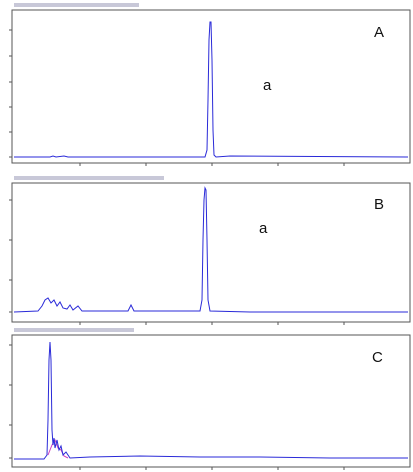  What do you see at coordinates (58, 448) in the screenshot?
I see `fill-overlay` at bounding box center [58, 448].